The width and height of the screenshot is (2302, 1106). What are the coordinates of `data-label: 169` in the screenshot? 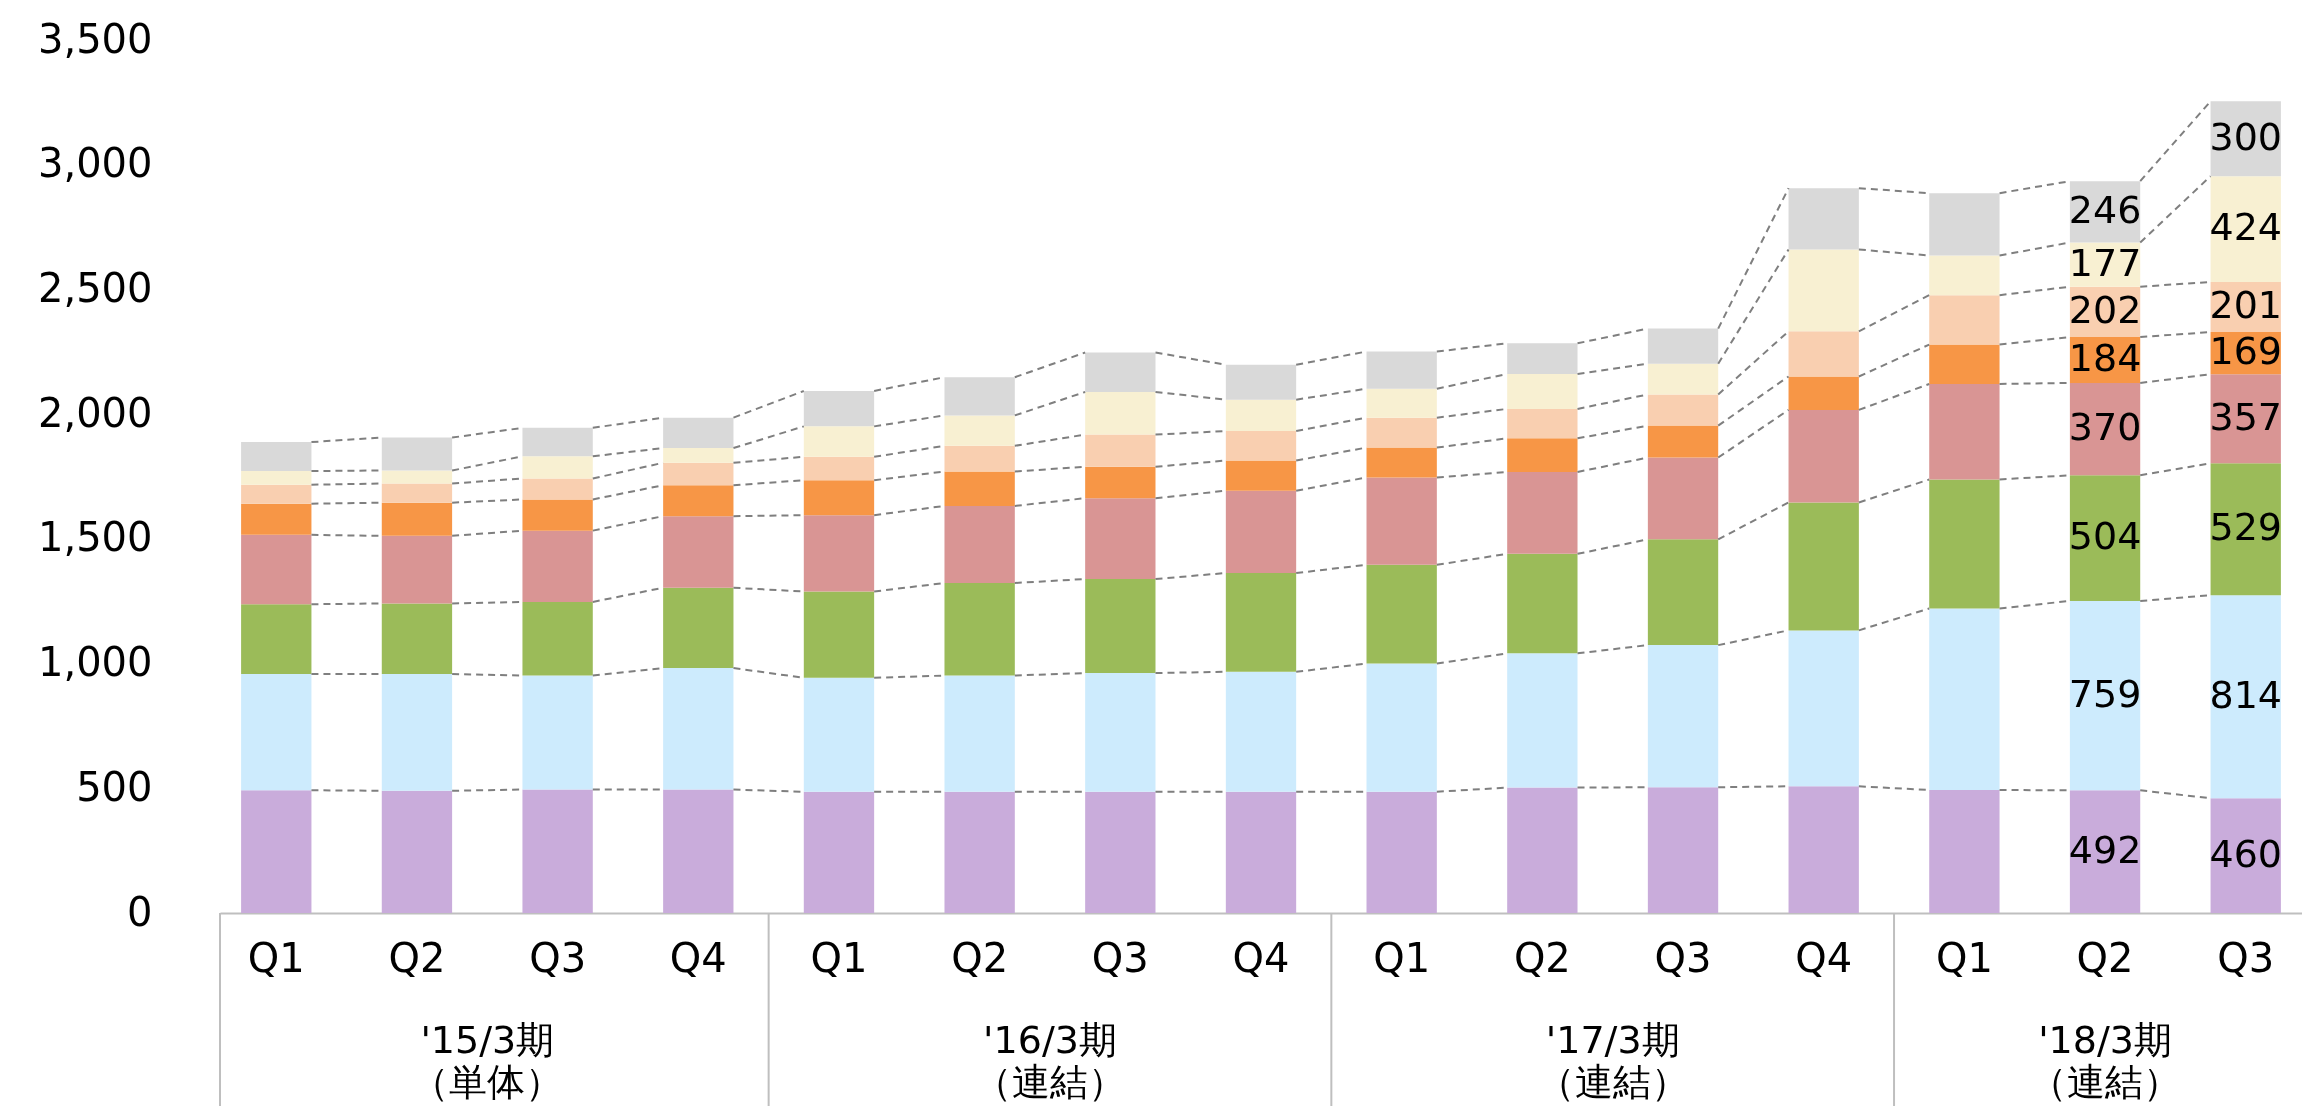 It's located at (2245, 351).